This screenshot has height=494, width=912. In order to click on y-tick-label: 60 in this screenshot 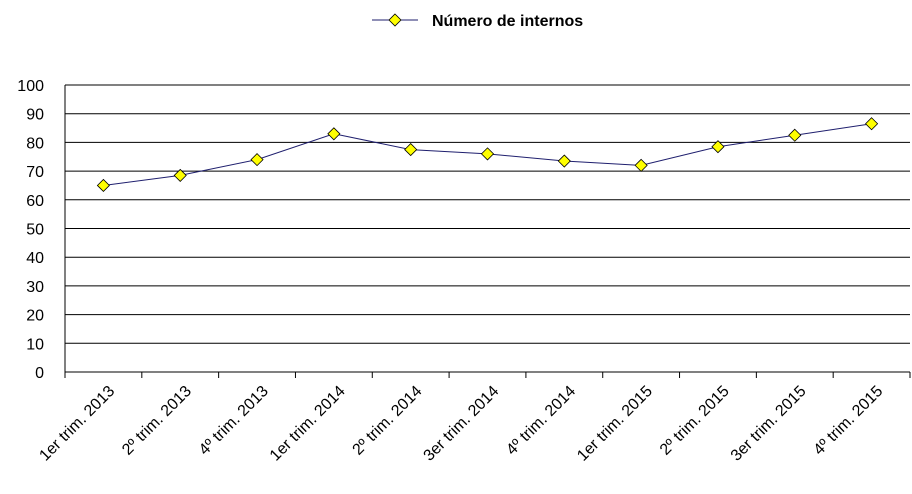, I will do `click(35, 201)`.